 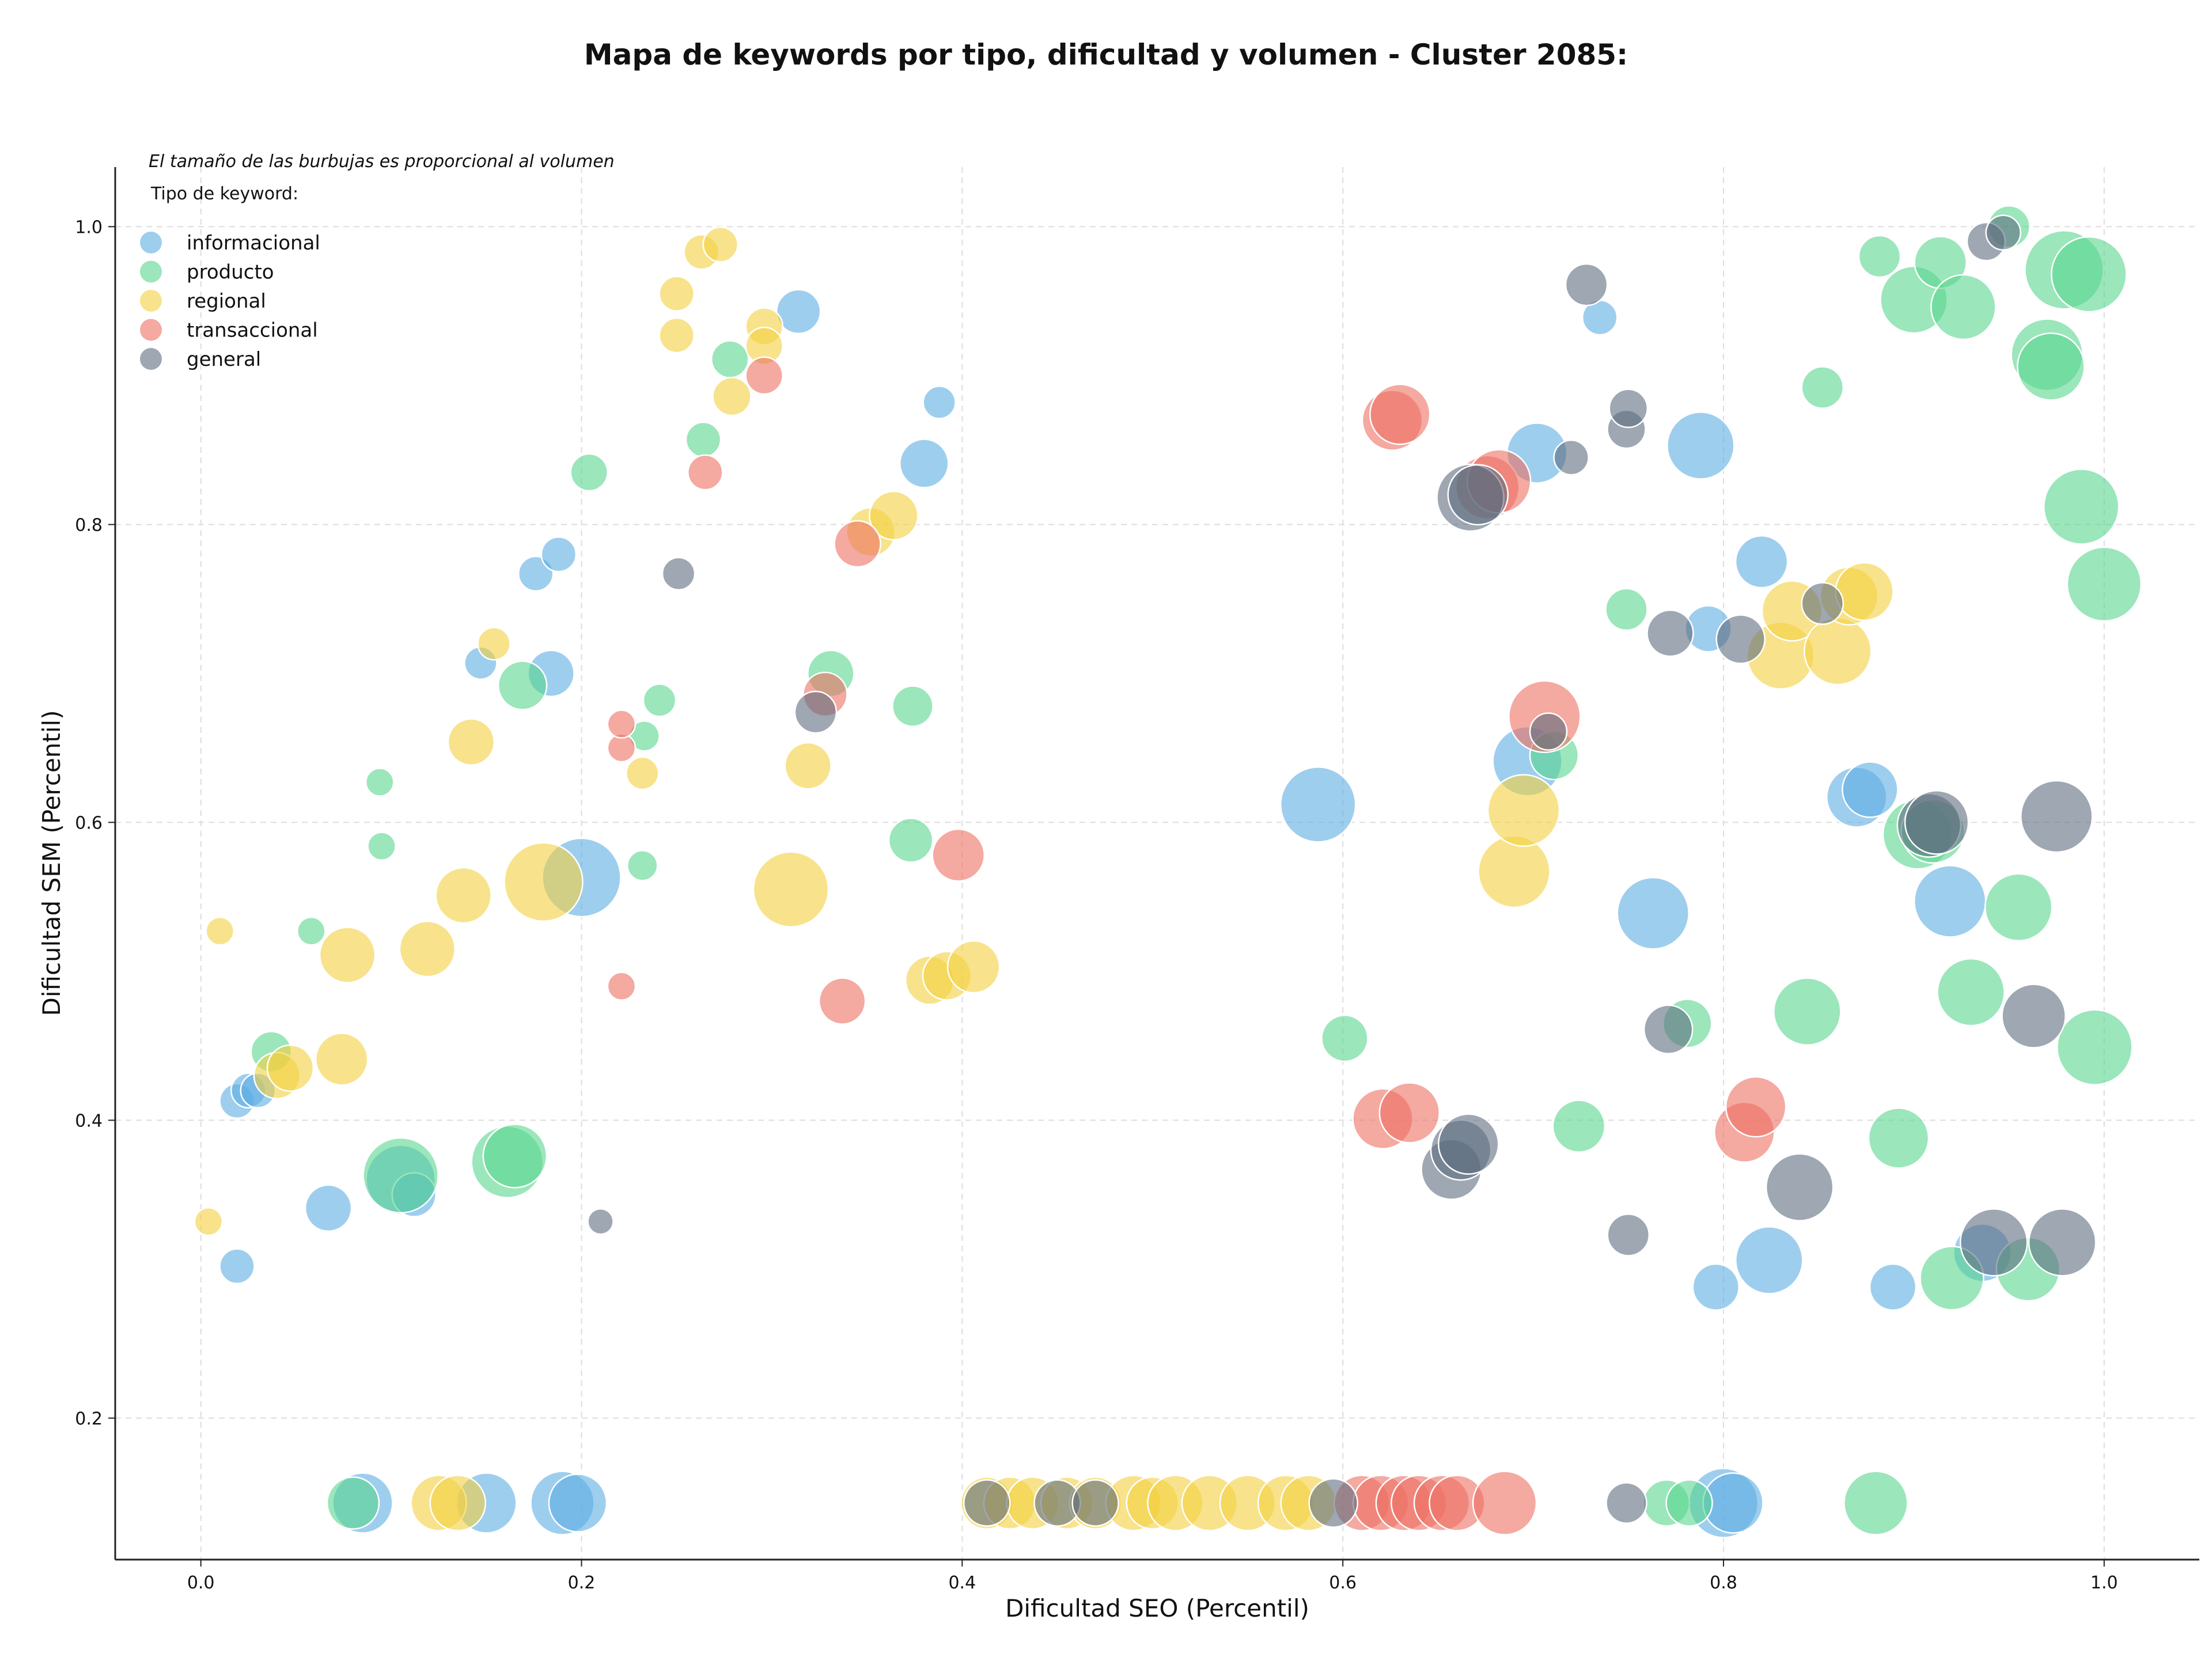 What do you see at coordinates (151, 330) in the screenshot?
I see `legend-marker-transaccional` at bounding box center [151, 330].